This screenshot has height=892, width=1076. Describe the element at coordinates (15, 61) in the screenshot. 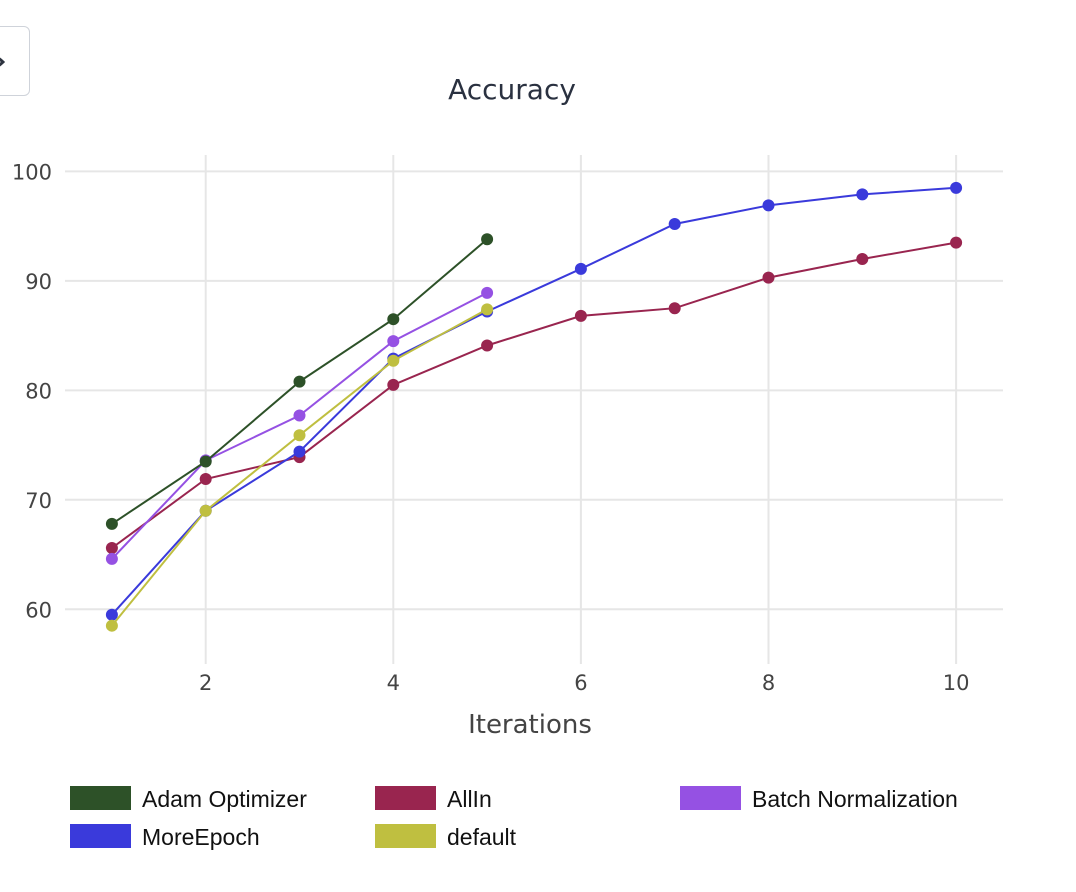

I see `view-toggle-button` at that location.